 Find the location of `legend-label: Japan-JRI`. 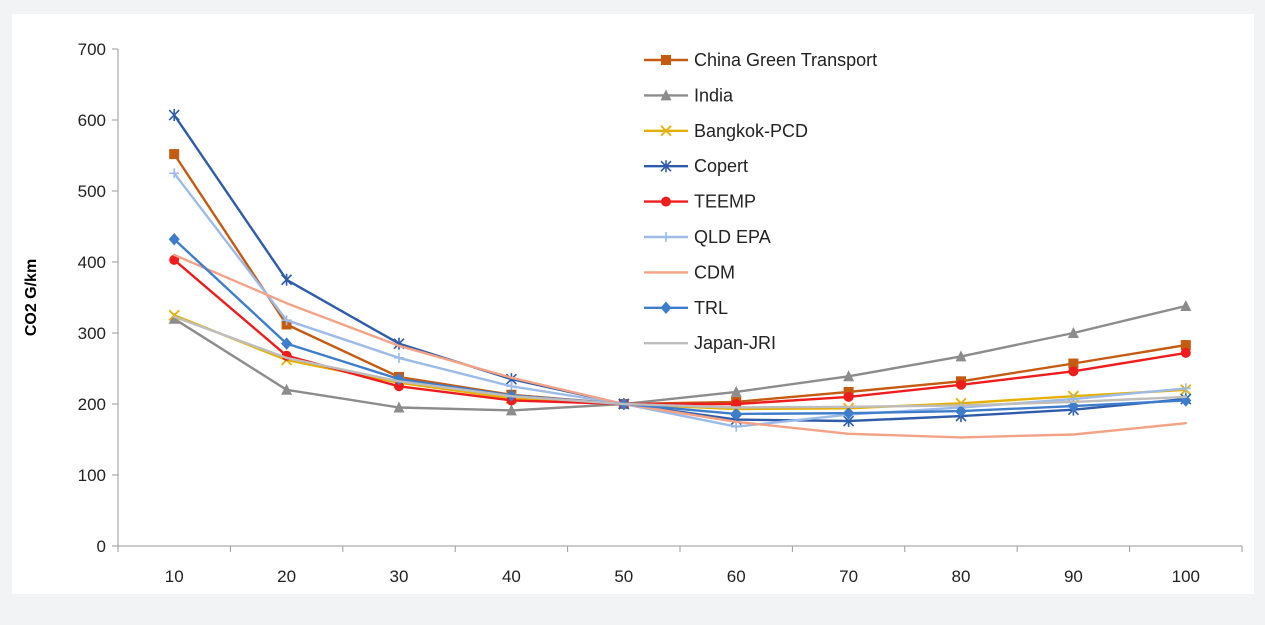

legend-label: Japan-JRI is located at coordinates (735, 343).